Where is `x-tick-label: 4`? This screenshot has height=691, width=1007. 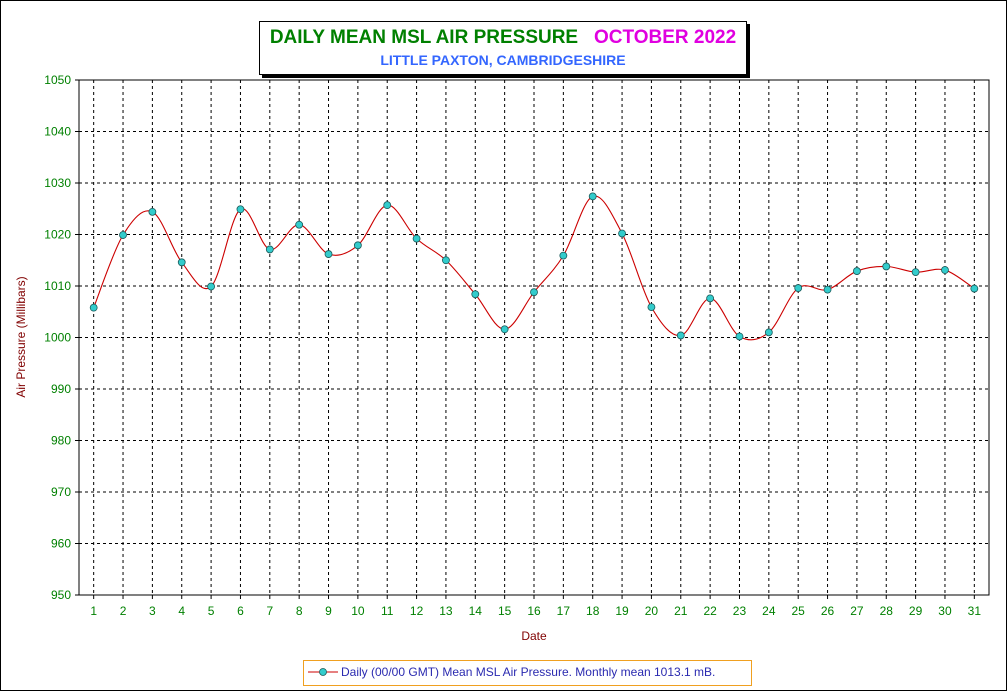
x-tick-label: 4 is located at coordinates (181, 611).